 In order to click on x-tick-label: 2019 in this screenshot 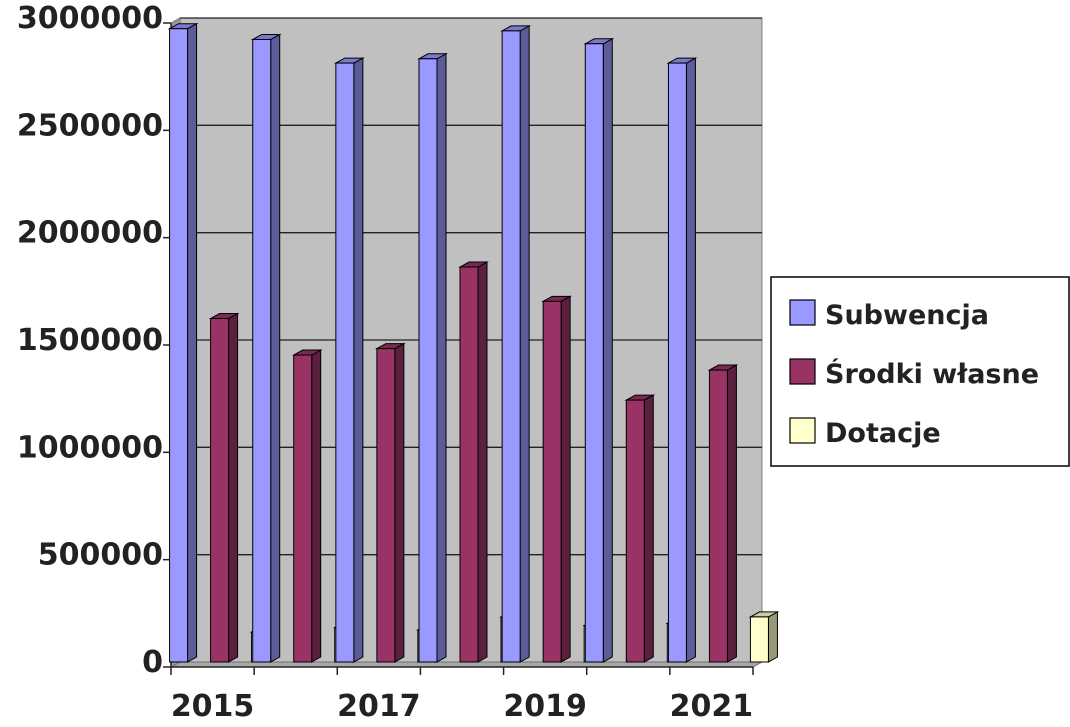, I will do `click(545, 706)`.